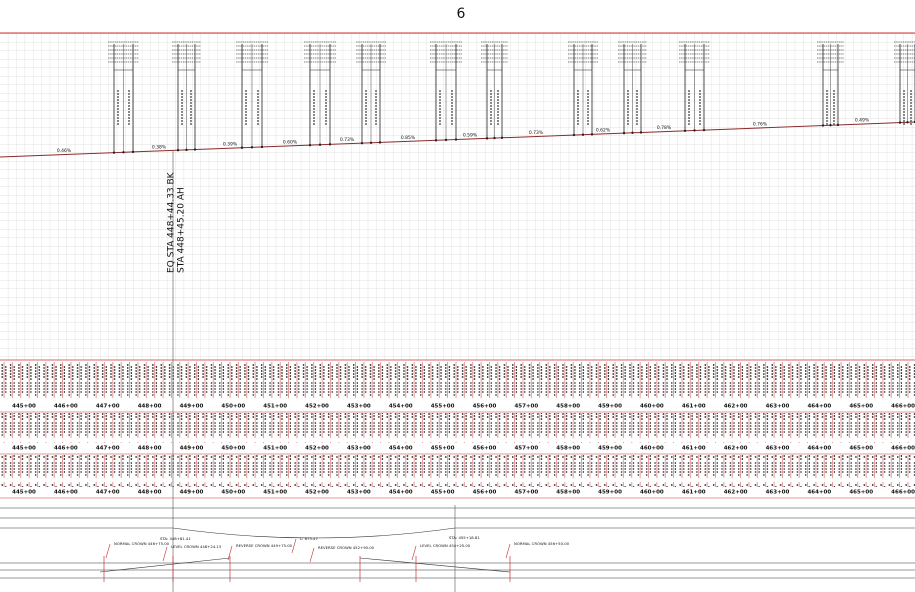 This screenshot has height=592, width=915. Describe the element at coordinates (542, 543) in the screenshot. I see `superelevation-label: NORMAL CROWN 456+50.00` at that location.